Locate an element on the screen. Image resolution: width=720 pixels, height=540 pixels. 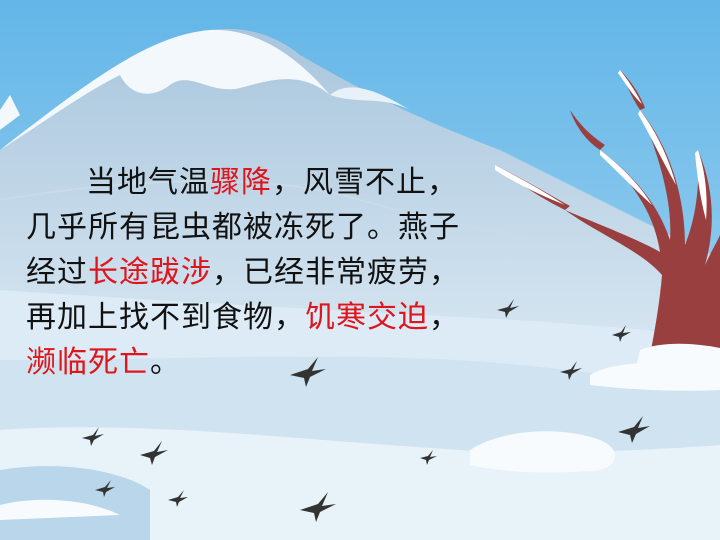
story-text-segment: 经过 is located at coordinates (57, 272).